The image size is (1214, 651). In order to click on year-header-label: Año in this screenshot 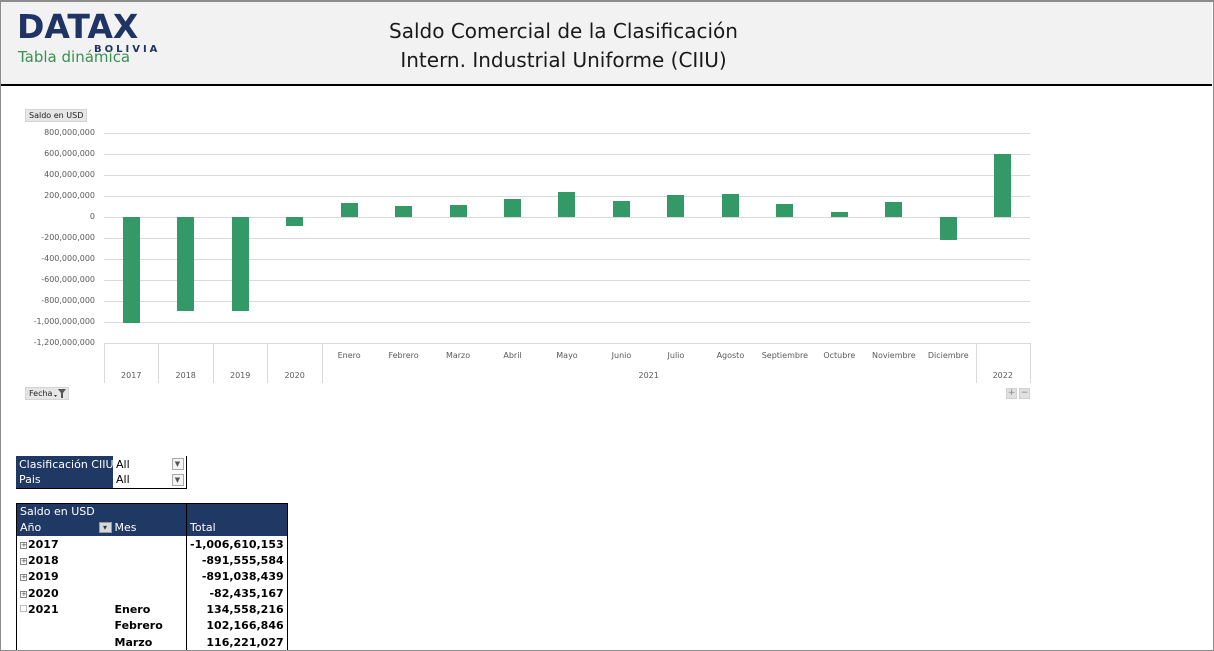, I will do `click(31, 528)`.